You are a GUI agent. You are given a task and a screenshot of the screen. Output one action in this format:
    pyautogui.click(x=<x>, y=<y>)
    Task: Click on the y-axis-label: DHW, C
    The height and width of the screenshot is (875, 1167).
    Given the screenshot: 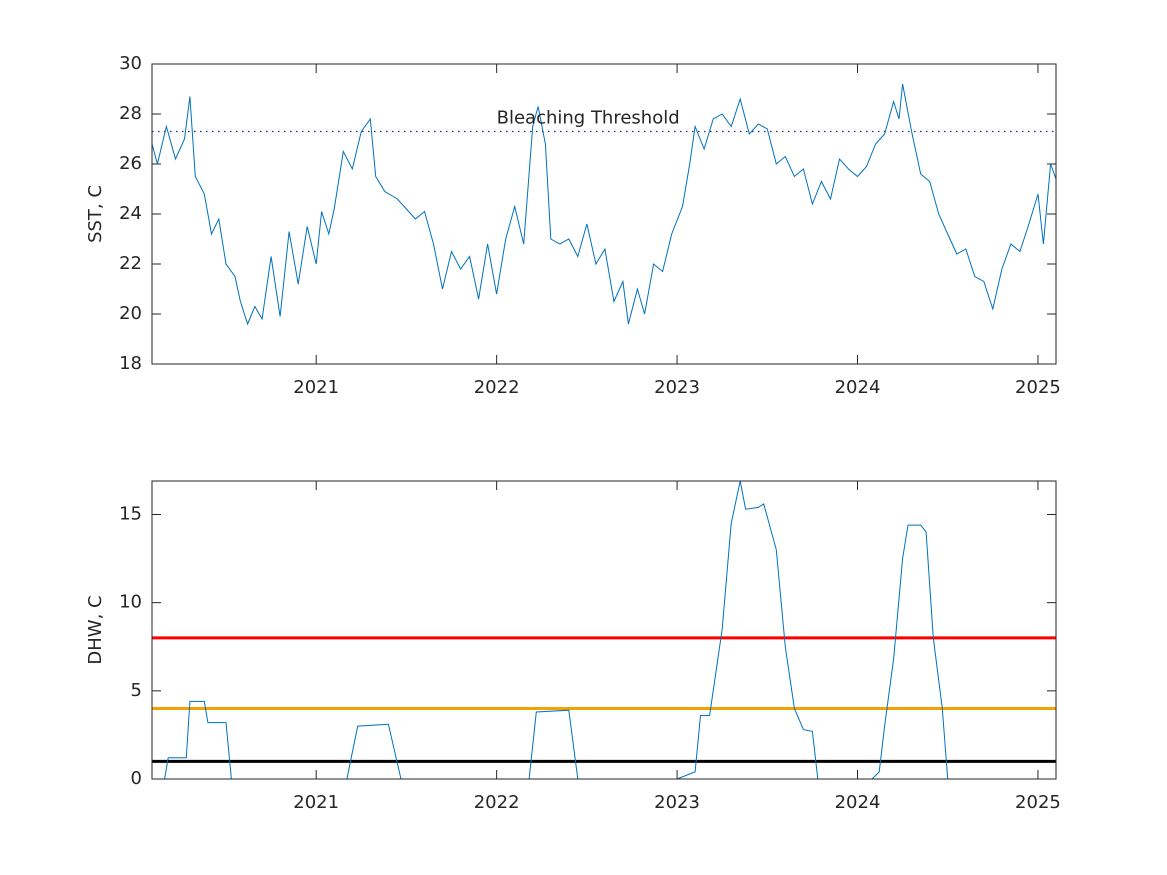 What is the action you would take?
    pyautogui.click(x=95, y=629)
    